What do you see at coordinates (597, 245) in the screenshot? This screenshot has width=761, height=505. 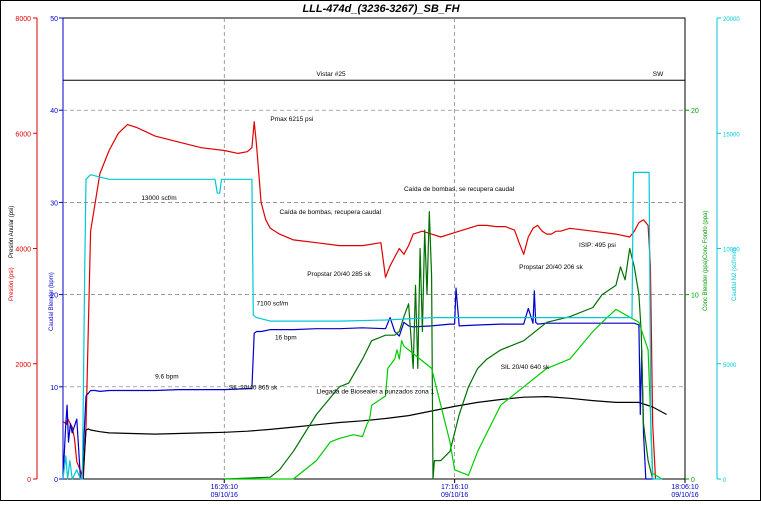 I see `annotation-label: ISIP: 495 psi` at bounding box center [597, 245].